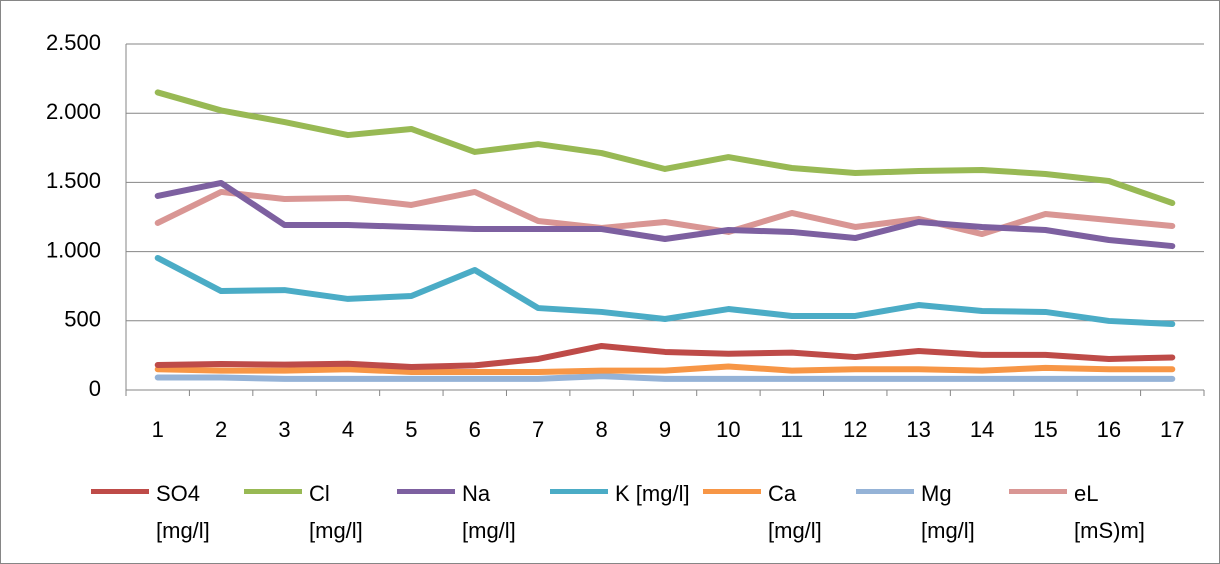 The width and height of the screenshot is (1220, 564). What do you see at coordinates (652, 493) in the screenshot?
I see `legend-label: K [mg/l]` at bounding box center [652, 493].